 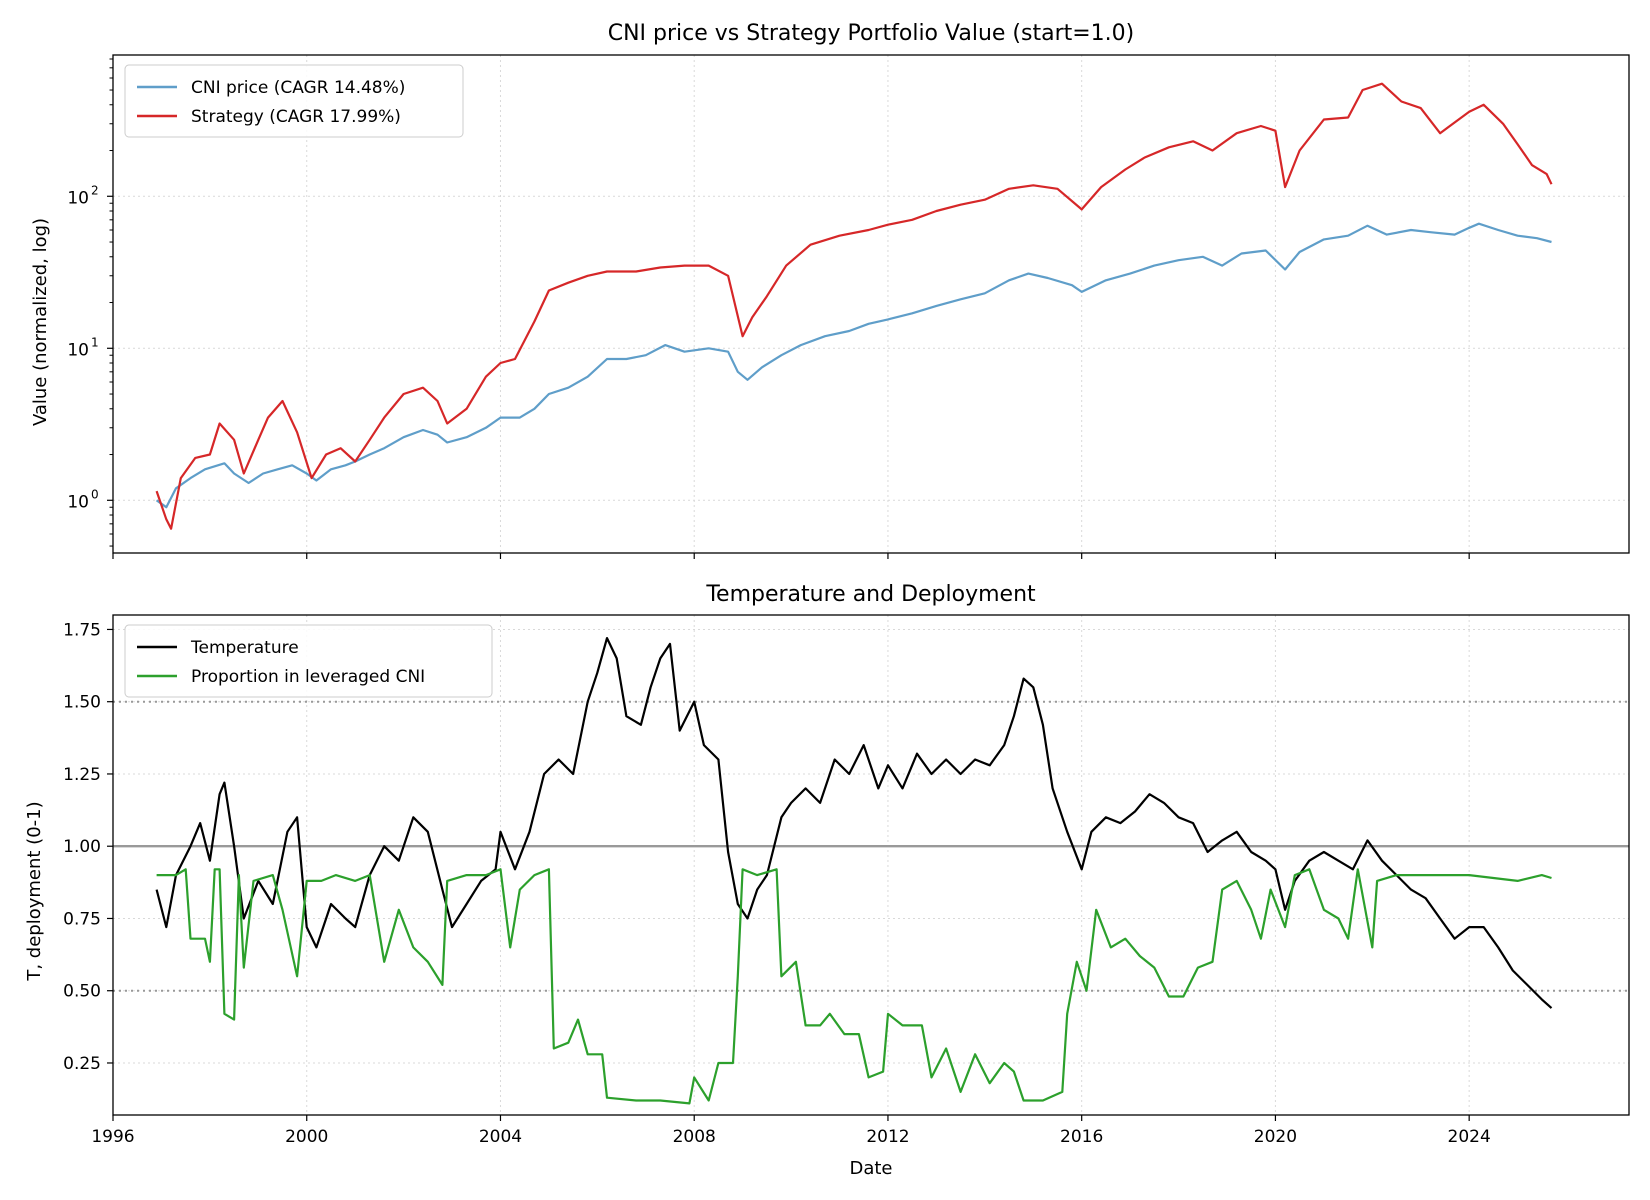 I want to click on bottom-x-tick-label: 2016, so click(x=1081, y=1137).